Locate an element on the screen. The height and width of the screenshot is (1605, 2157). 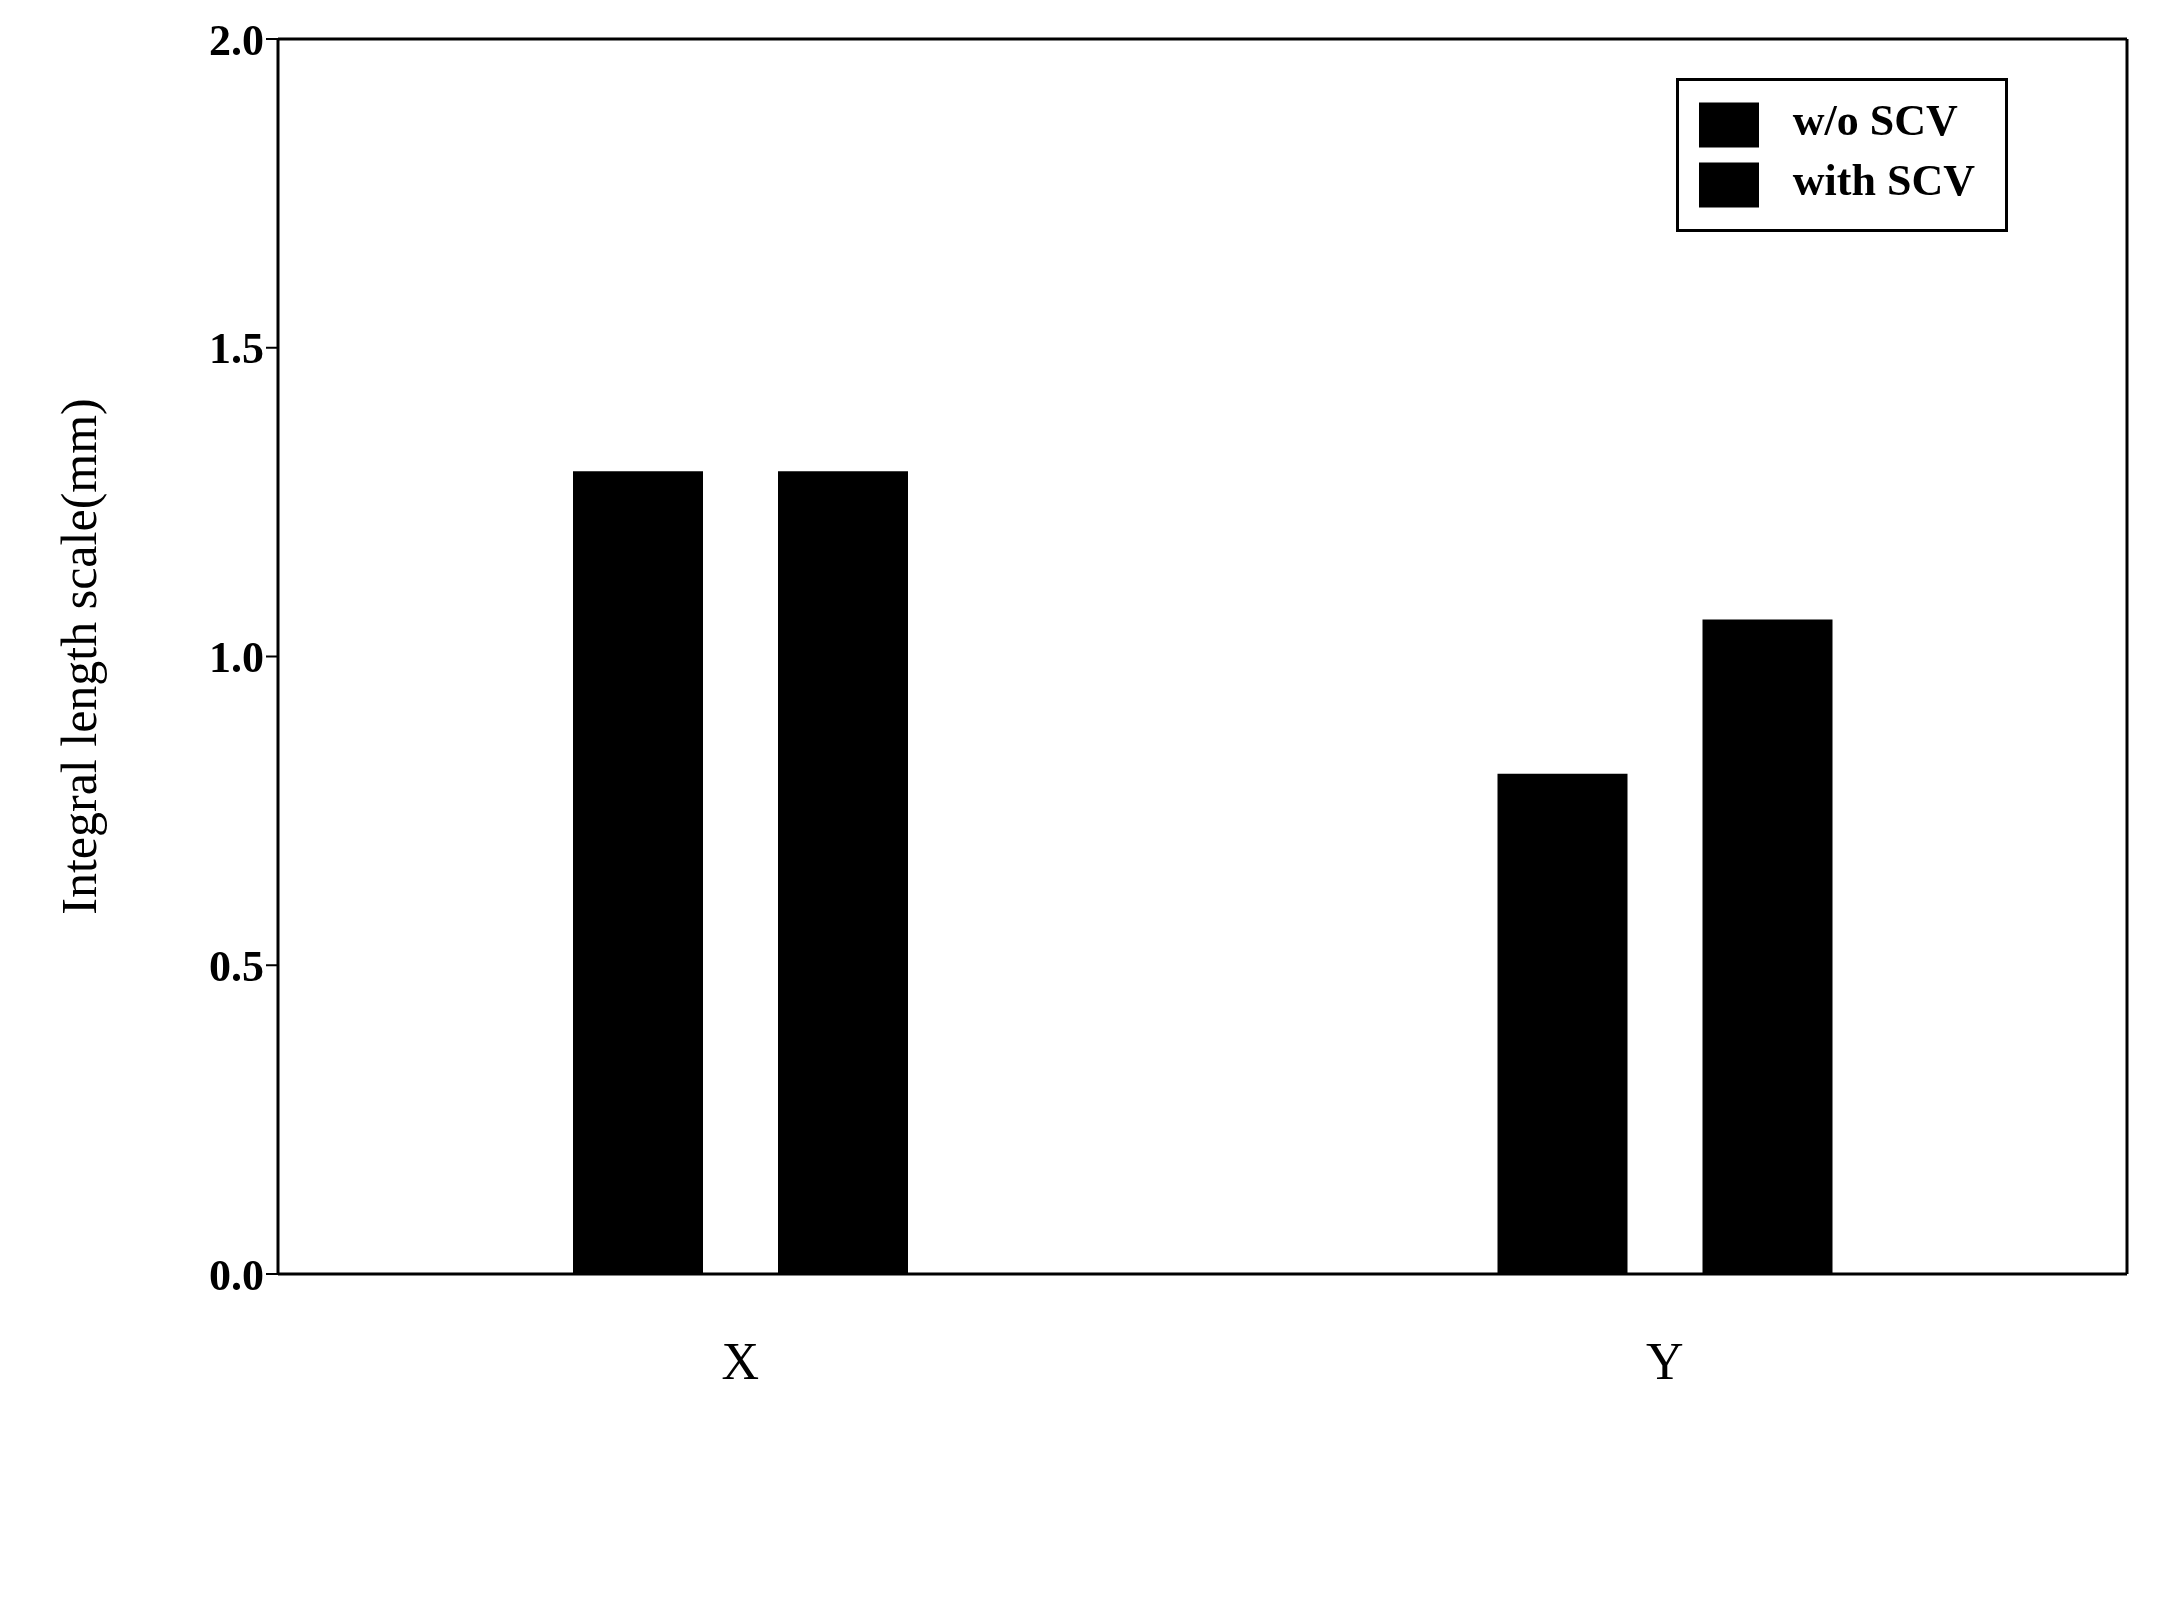
y-axis-title: Integral length scale(mm) is located at coordinates (78, 656).